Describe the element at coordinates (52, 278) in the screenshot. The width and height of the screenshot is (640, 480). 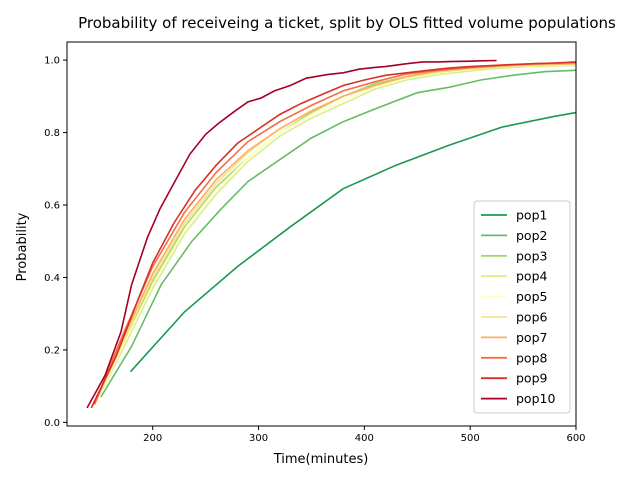
I see `y-tick-label: 0.4` at that location.